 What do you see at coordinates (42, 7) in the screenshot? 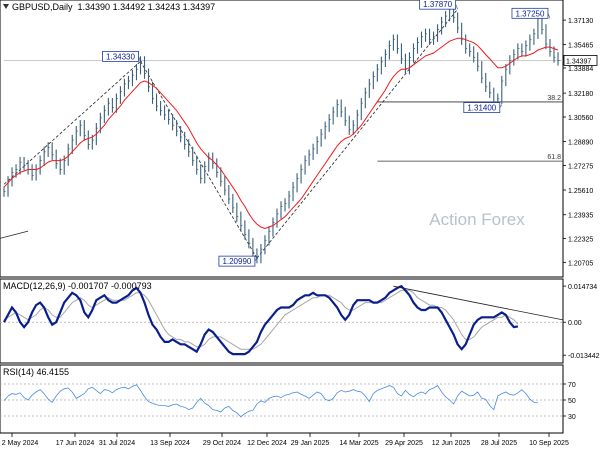
I see `symbol-timeframe: GBPUSD,Daily` at bounding box center [42, 7].